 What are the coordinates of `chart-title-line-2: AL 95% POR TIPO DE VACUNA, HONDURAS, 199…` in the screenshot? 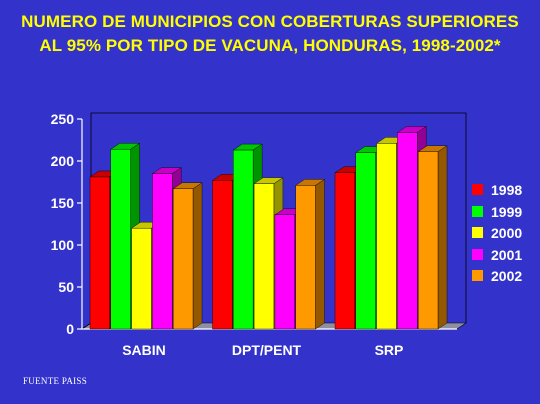 It's located at (270, 45).